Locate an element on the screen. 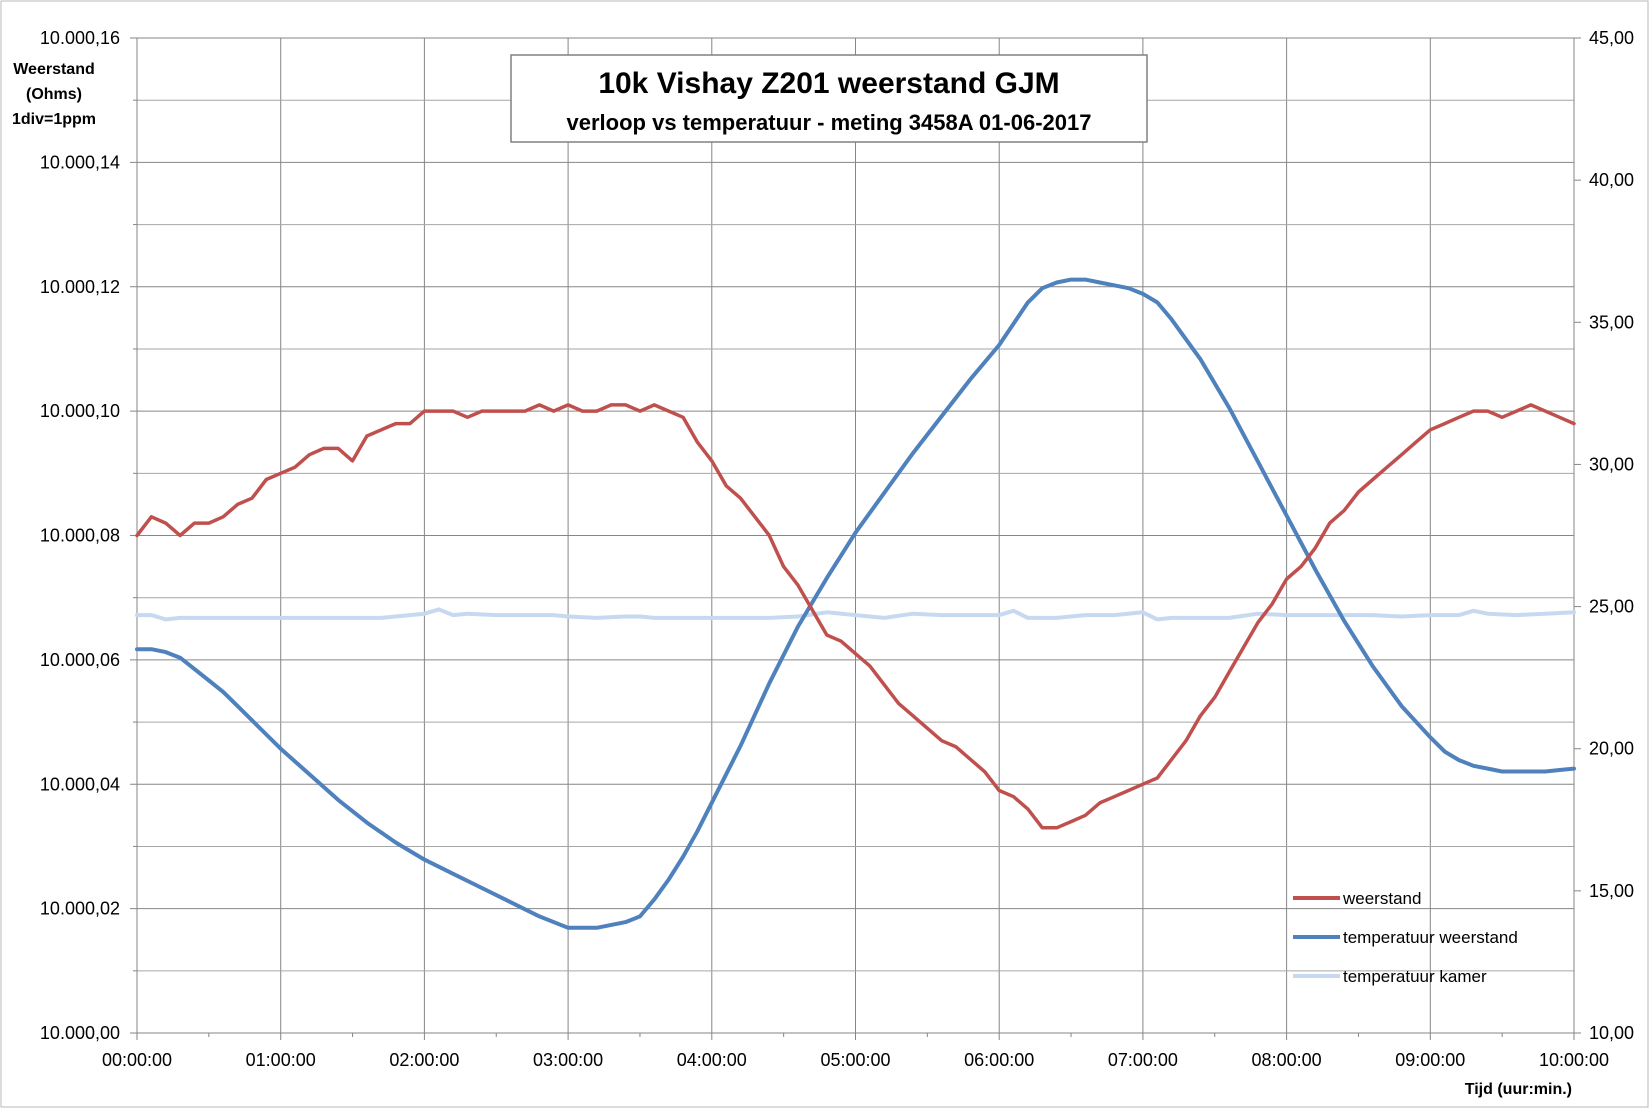 This screenshot has width=1649, height=1112. chart-title: 10k Vishay Z201 weerstand GJM is located at coordinates (828, 83).